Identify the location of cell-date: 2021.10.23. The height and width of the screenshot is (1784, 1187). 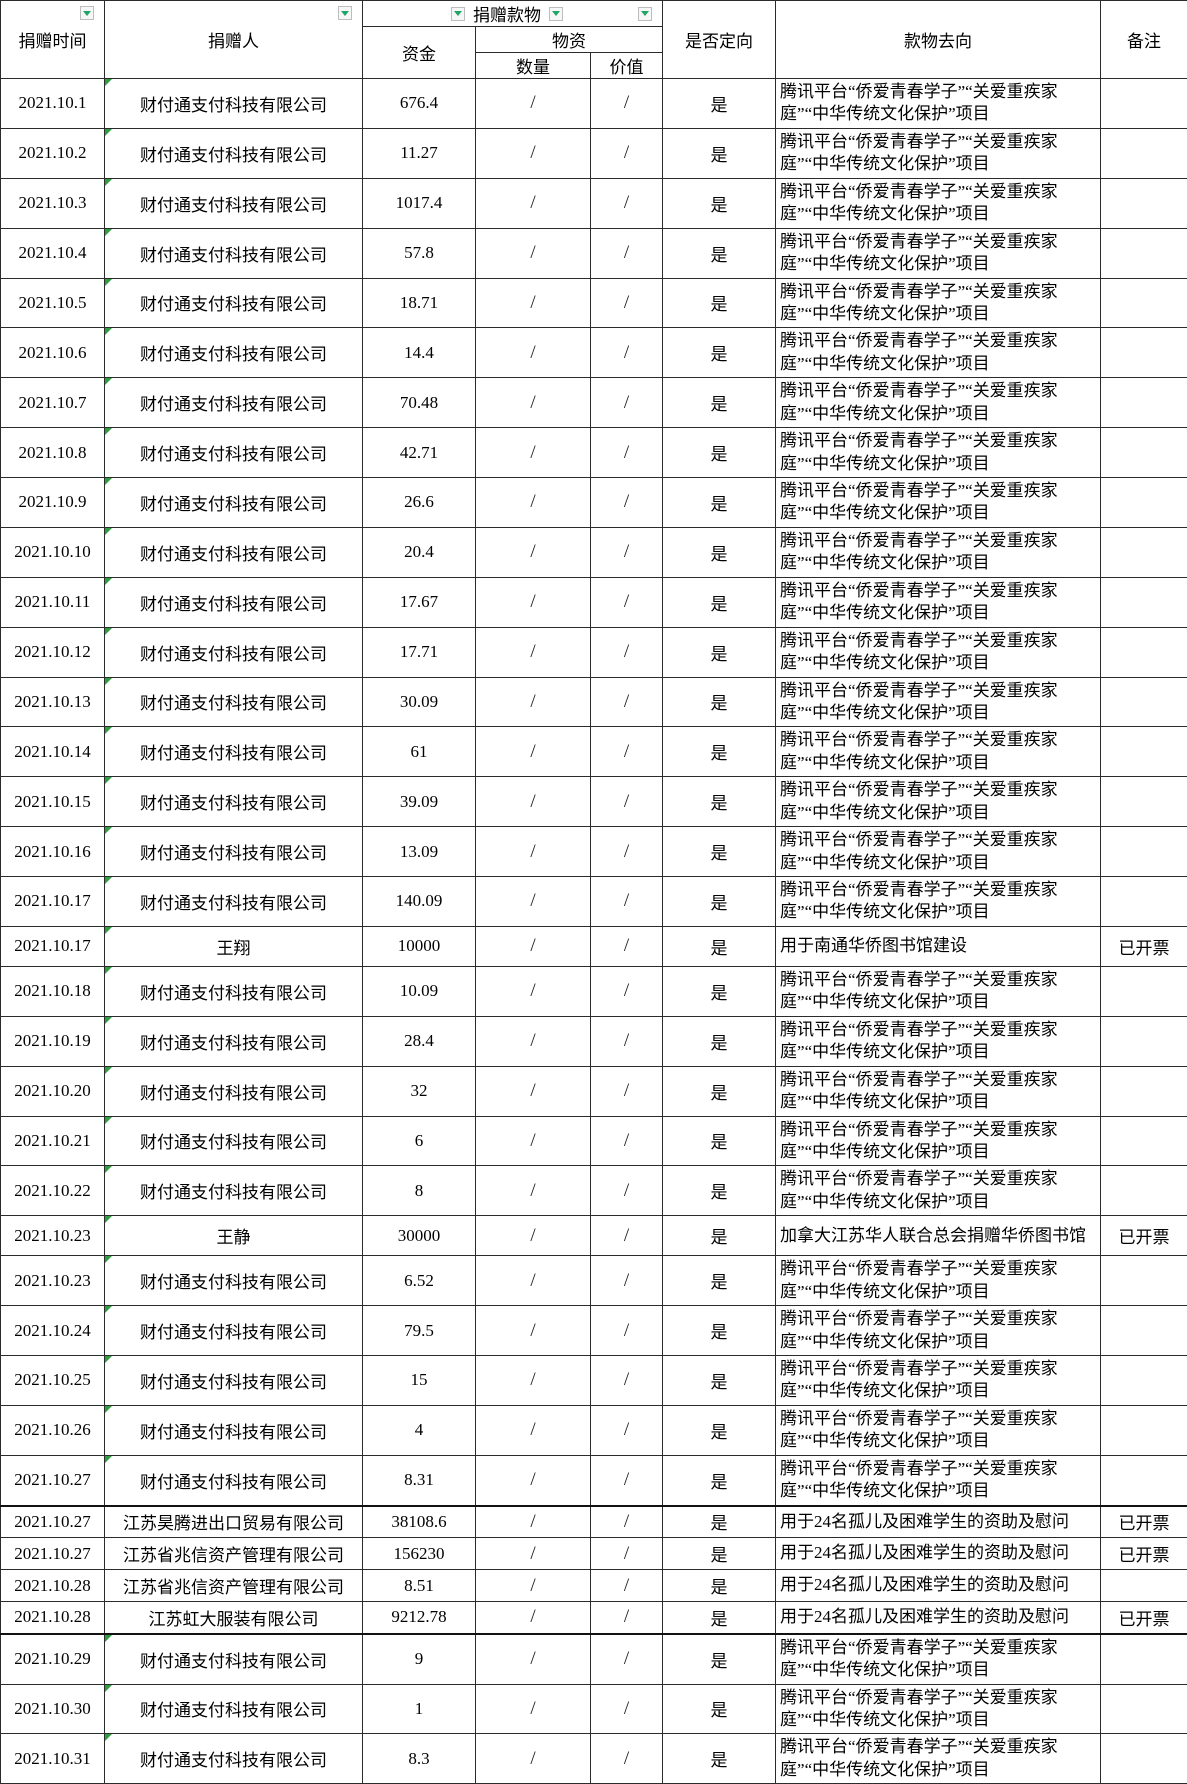
(53, 1236).